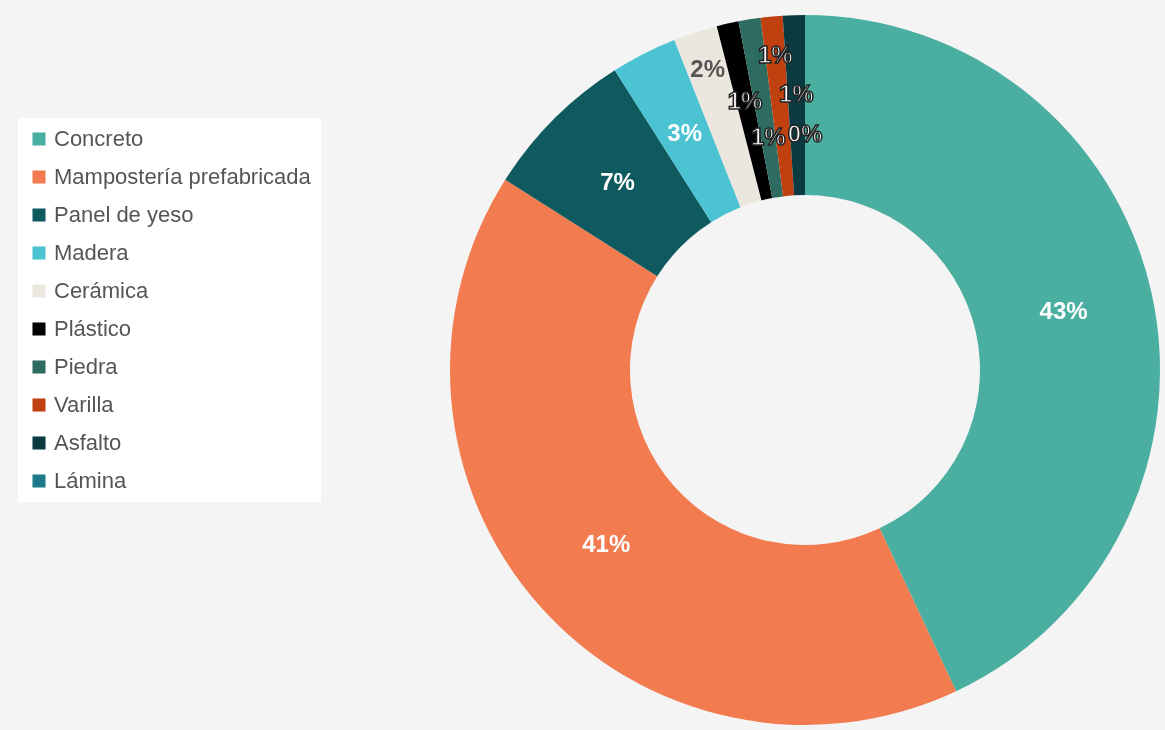 This screenshot has width=1165, height=730. Describe the element at coordinates (86, 366) in the screenshot. I see `legend-label: Piedra` at that location.